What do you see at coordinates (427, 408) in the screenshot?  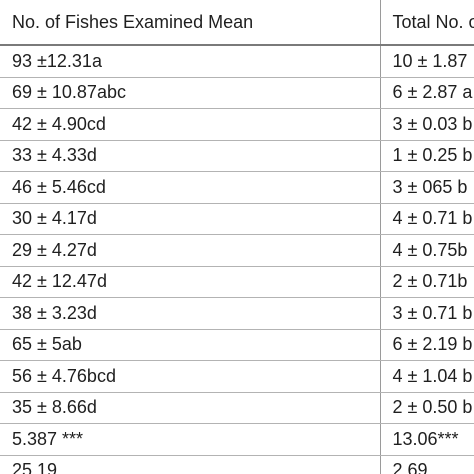 I see `table-cell: 2 ± 0.50 b` at bounding box center [427, 408].